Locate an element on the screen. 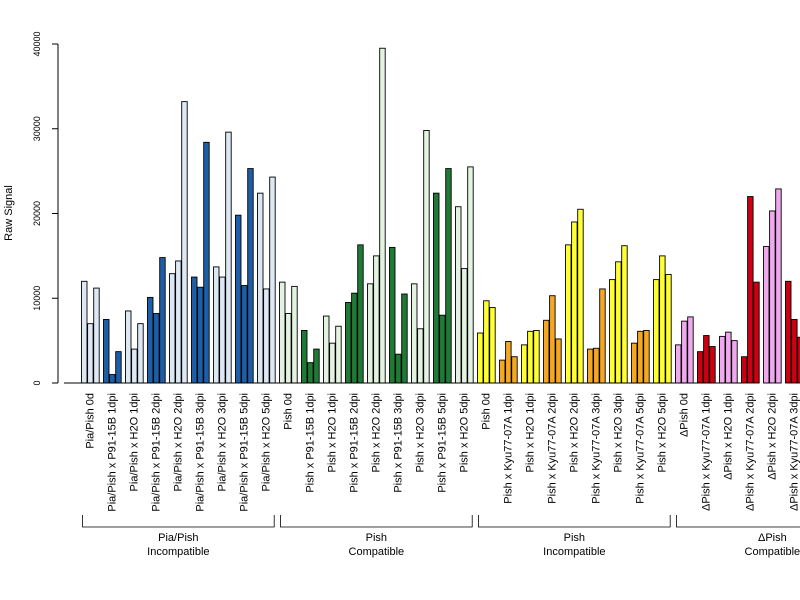 This screenshot has width=800, height=600. y-tick-label: 0 is located at coordinates (37, 382).